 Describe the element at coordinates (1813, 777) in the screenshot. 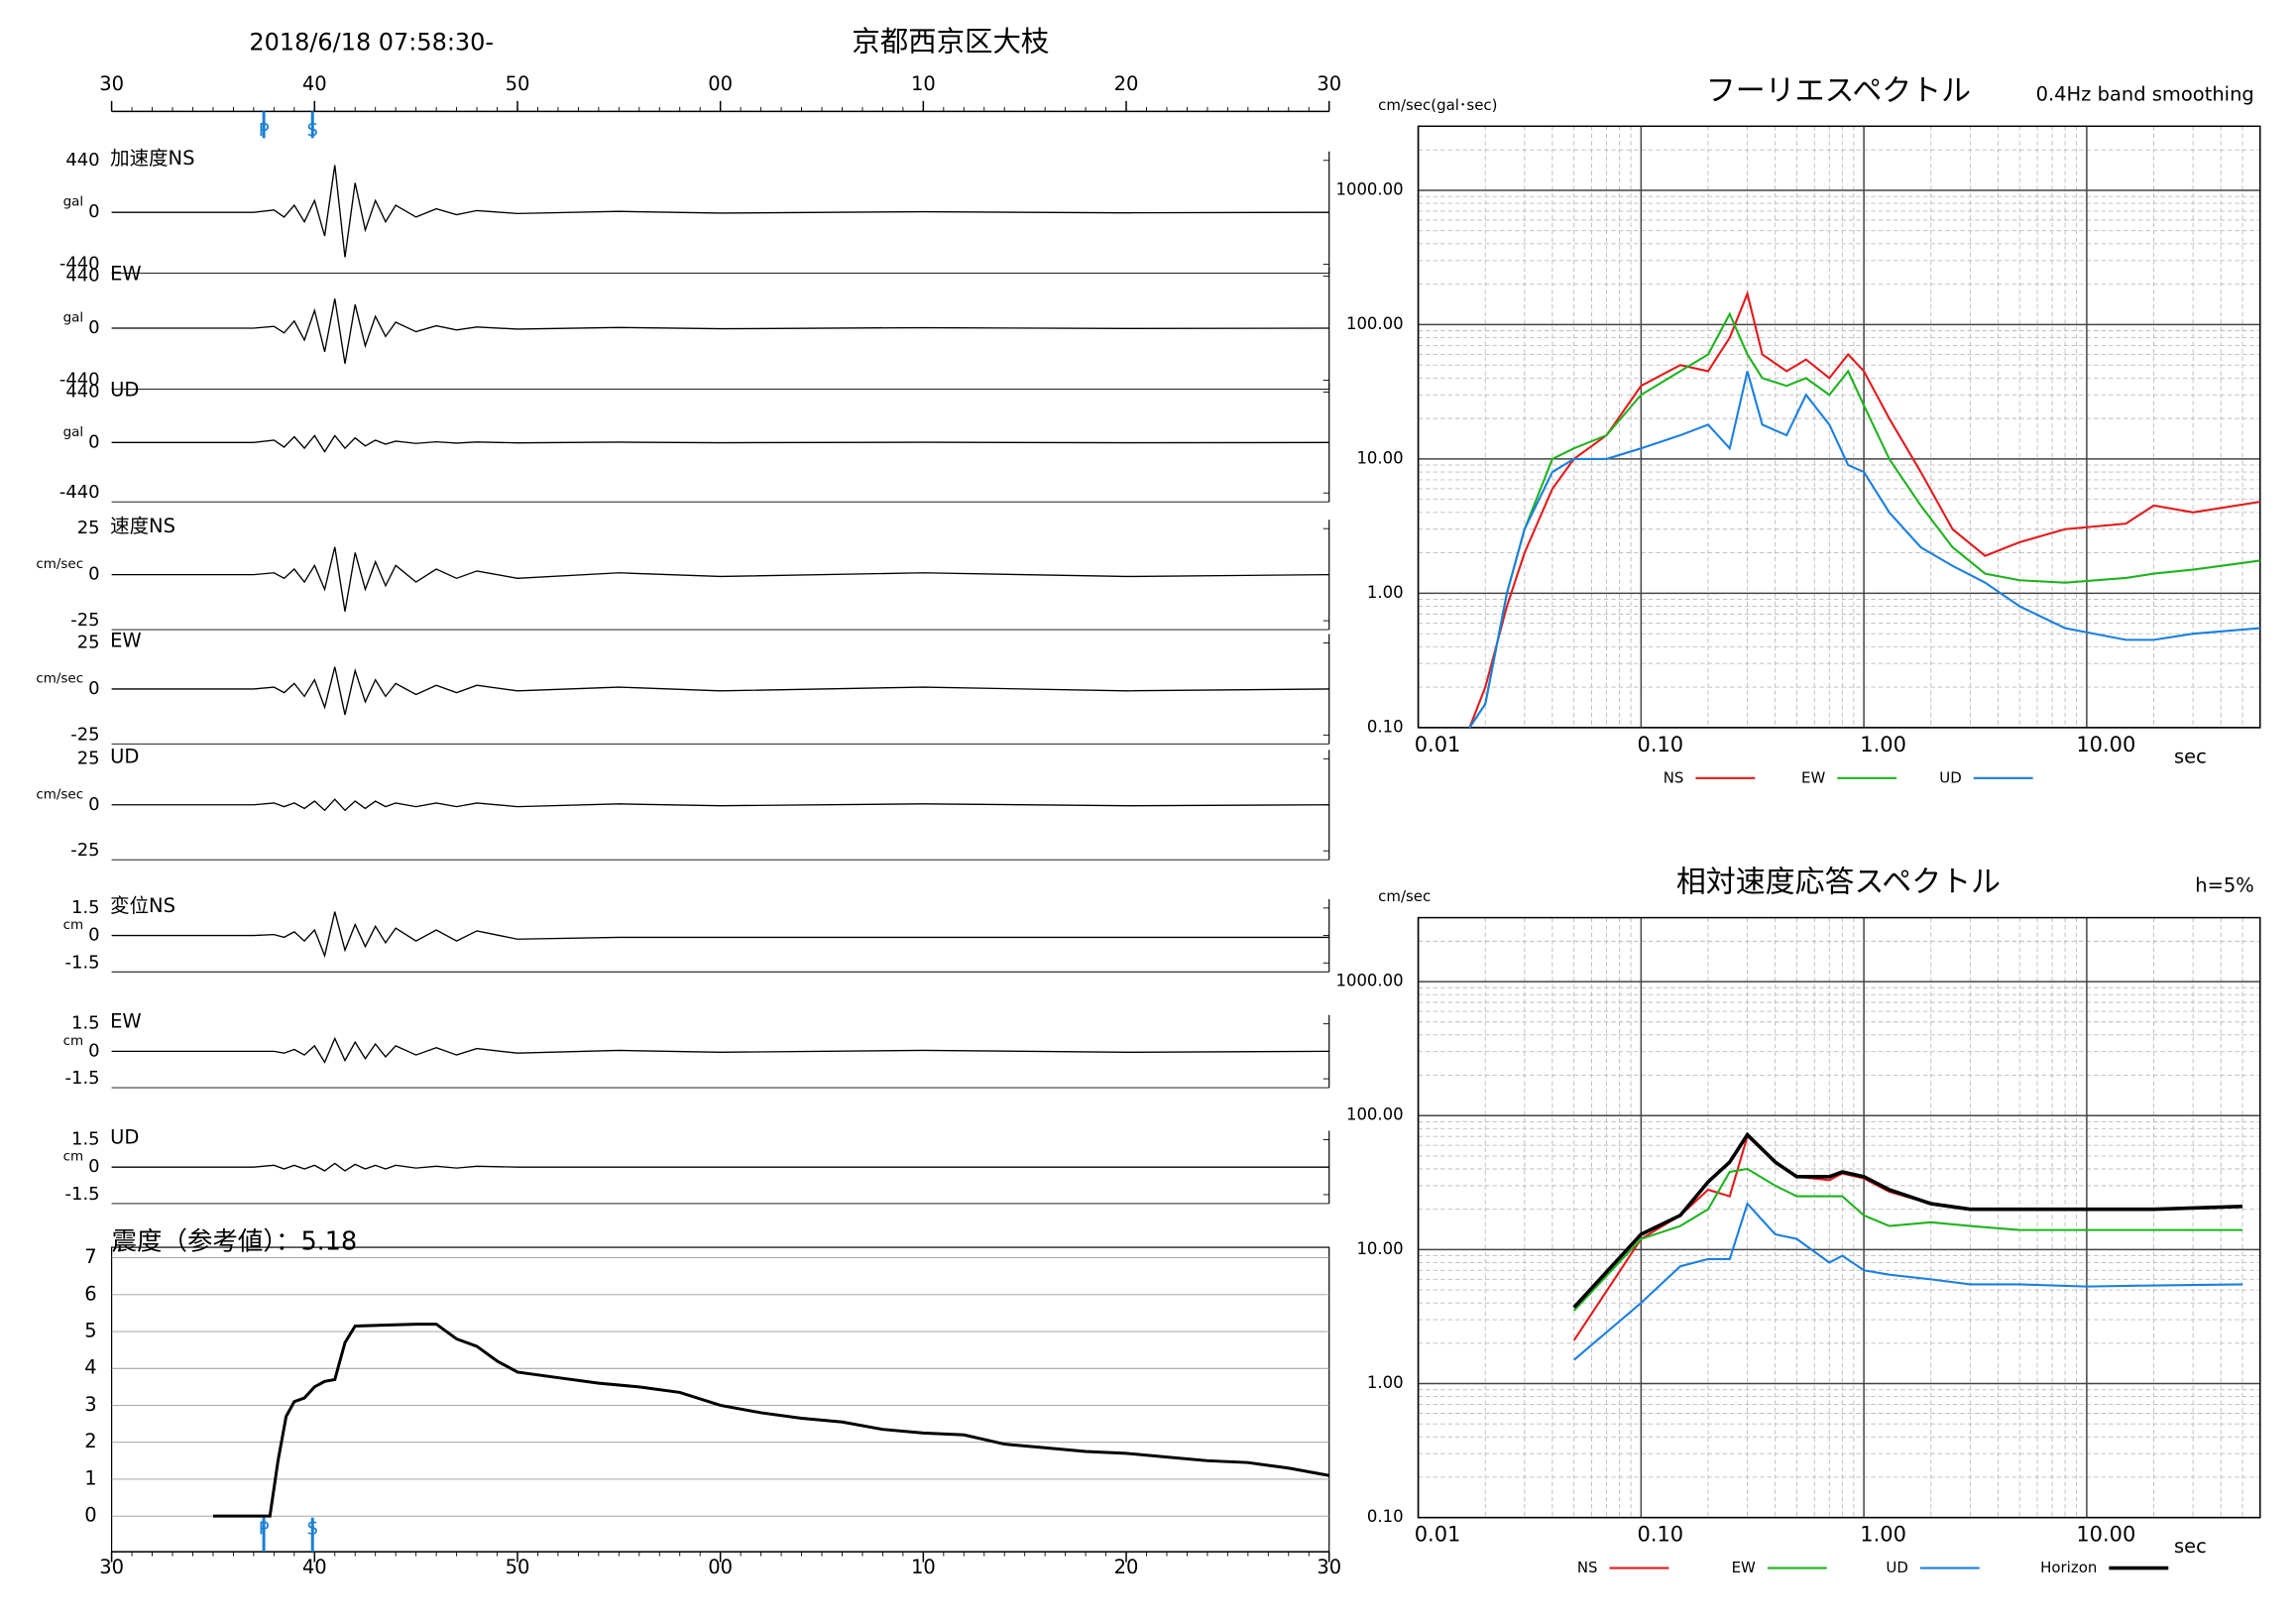

I see `legend-label: EW` at that location.